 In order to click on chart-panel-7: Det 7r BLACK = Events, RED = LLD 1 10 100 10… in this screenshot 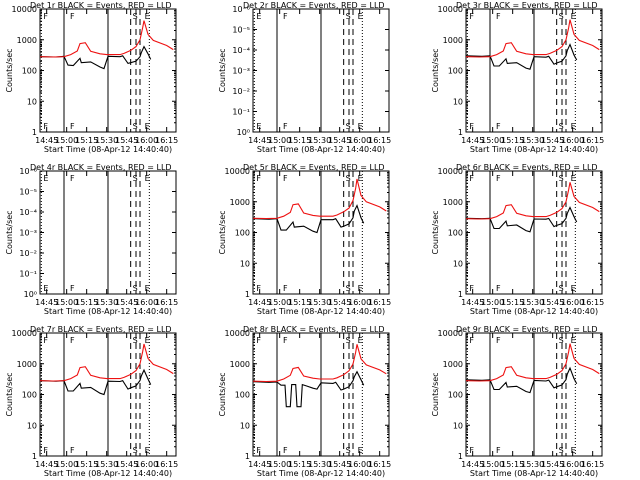, I will do `click(91, 401)`.